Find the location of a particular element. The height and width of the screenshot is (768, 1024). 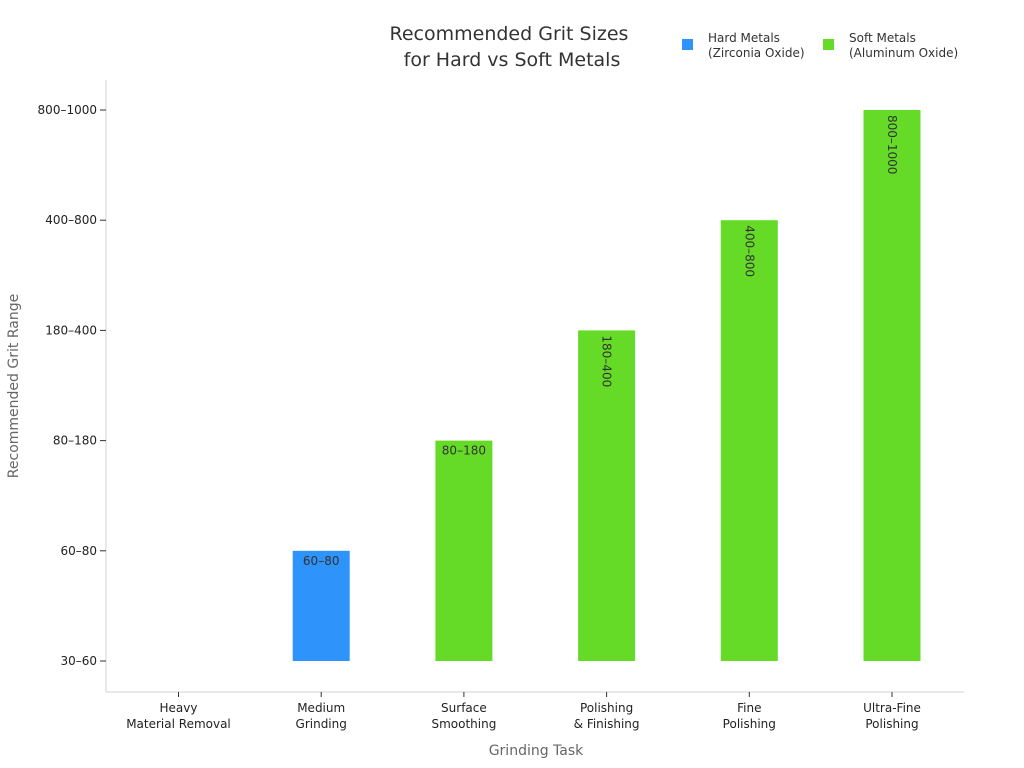

bar-data-label: 400–800 is located at coordinates (749, 251).